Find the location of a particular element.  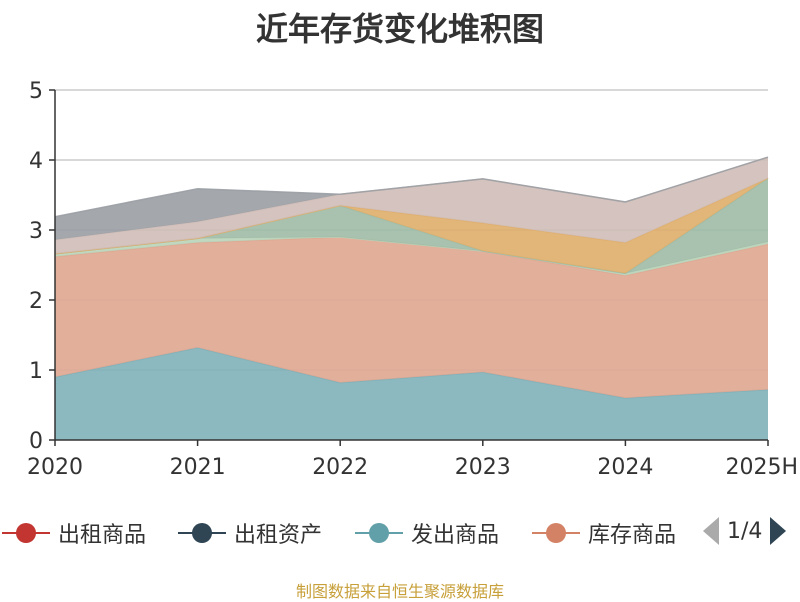

legend: 出租商品 出租资产 发出商品 库存商品 1/4 is located at coordinates (400, 535).